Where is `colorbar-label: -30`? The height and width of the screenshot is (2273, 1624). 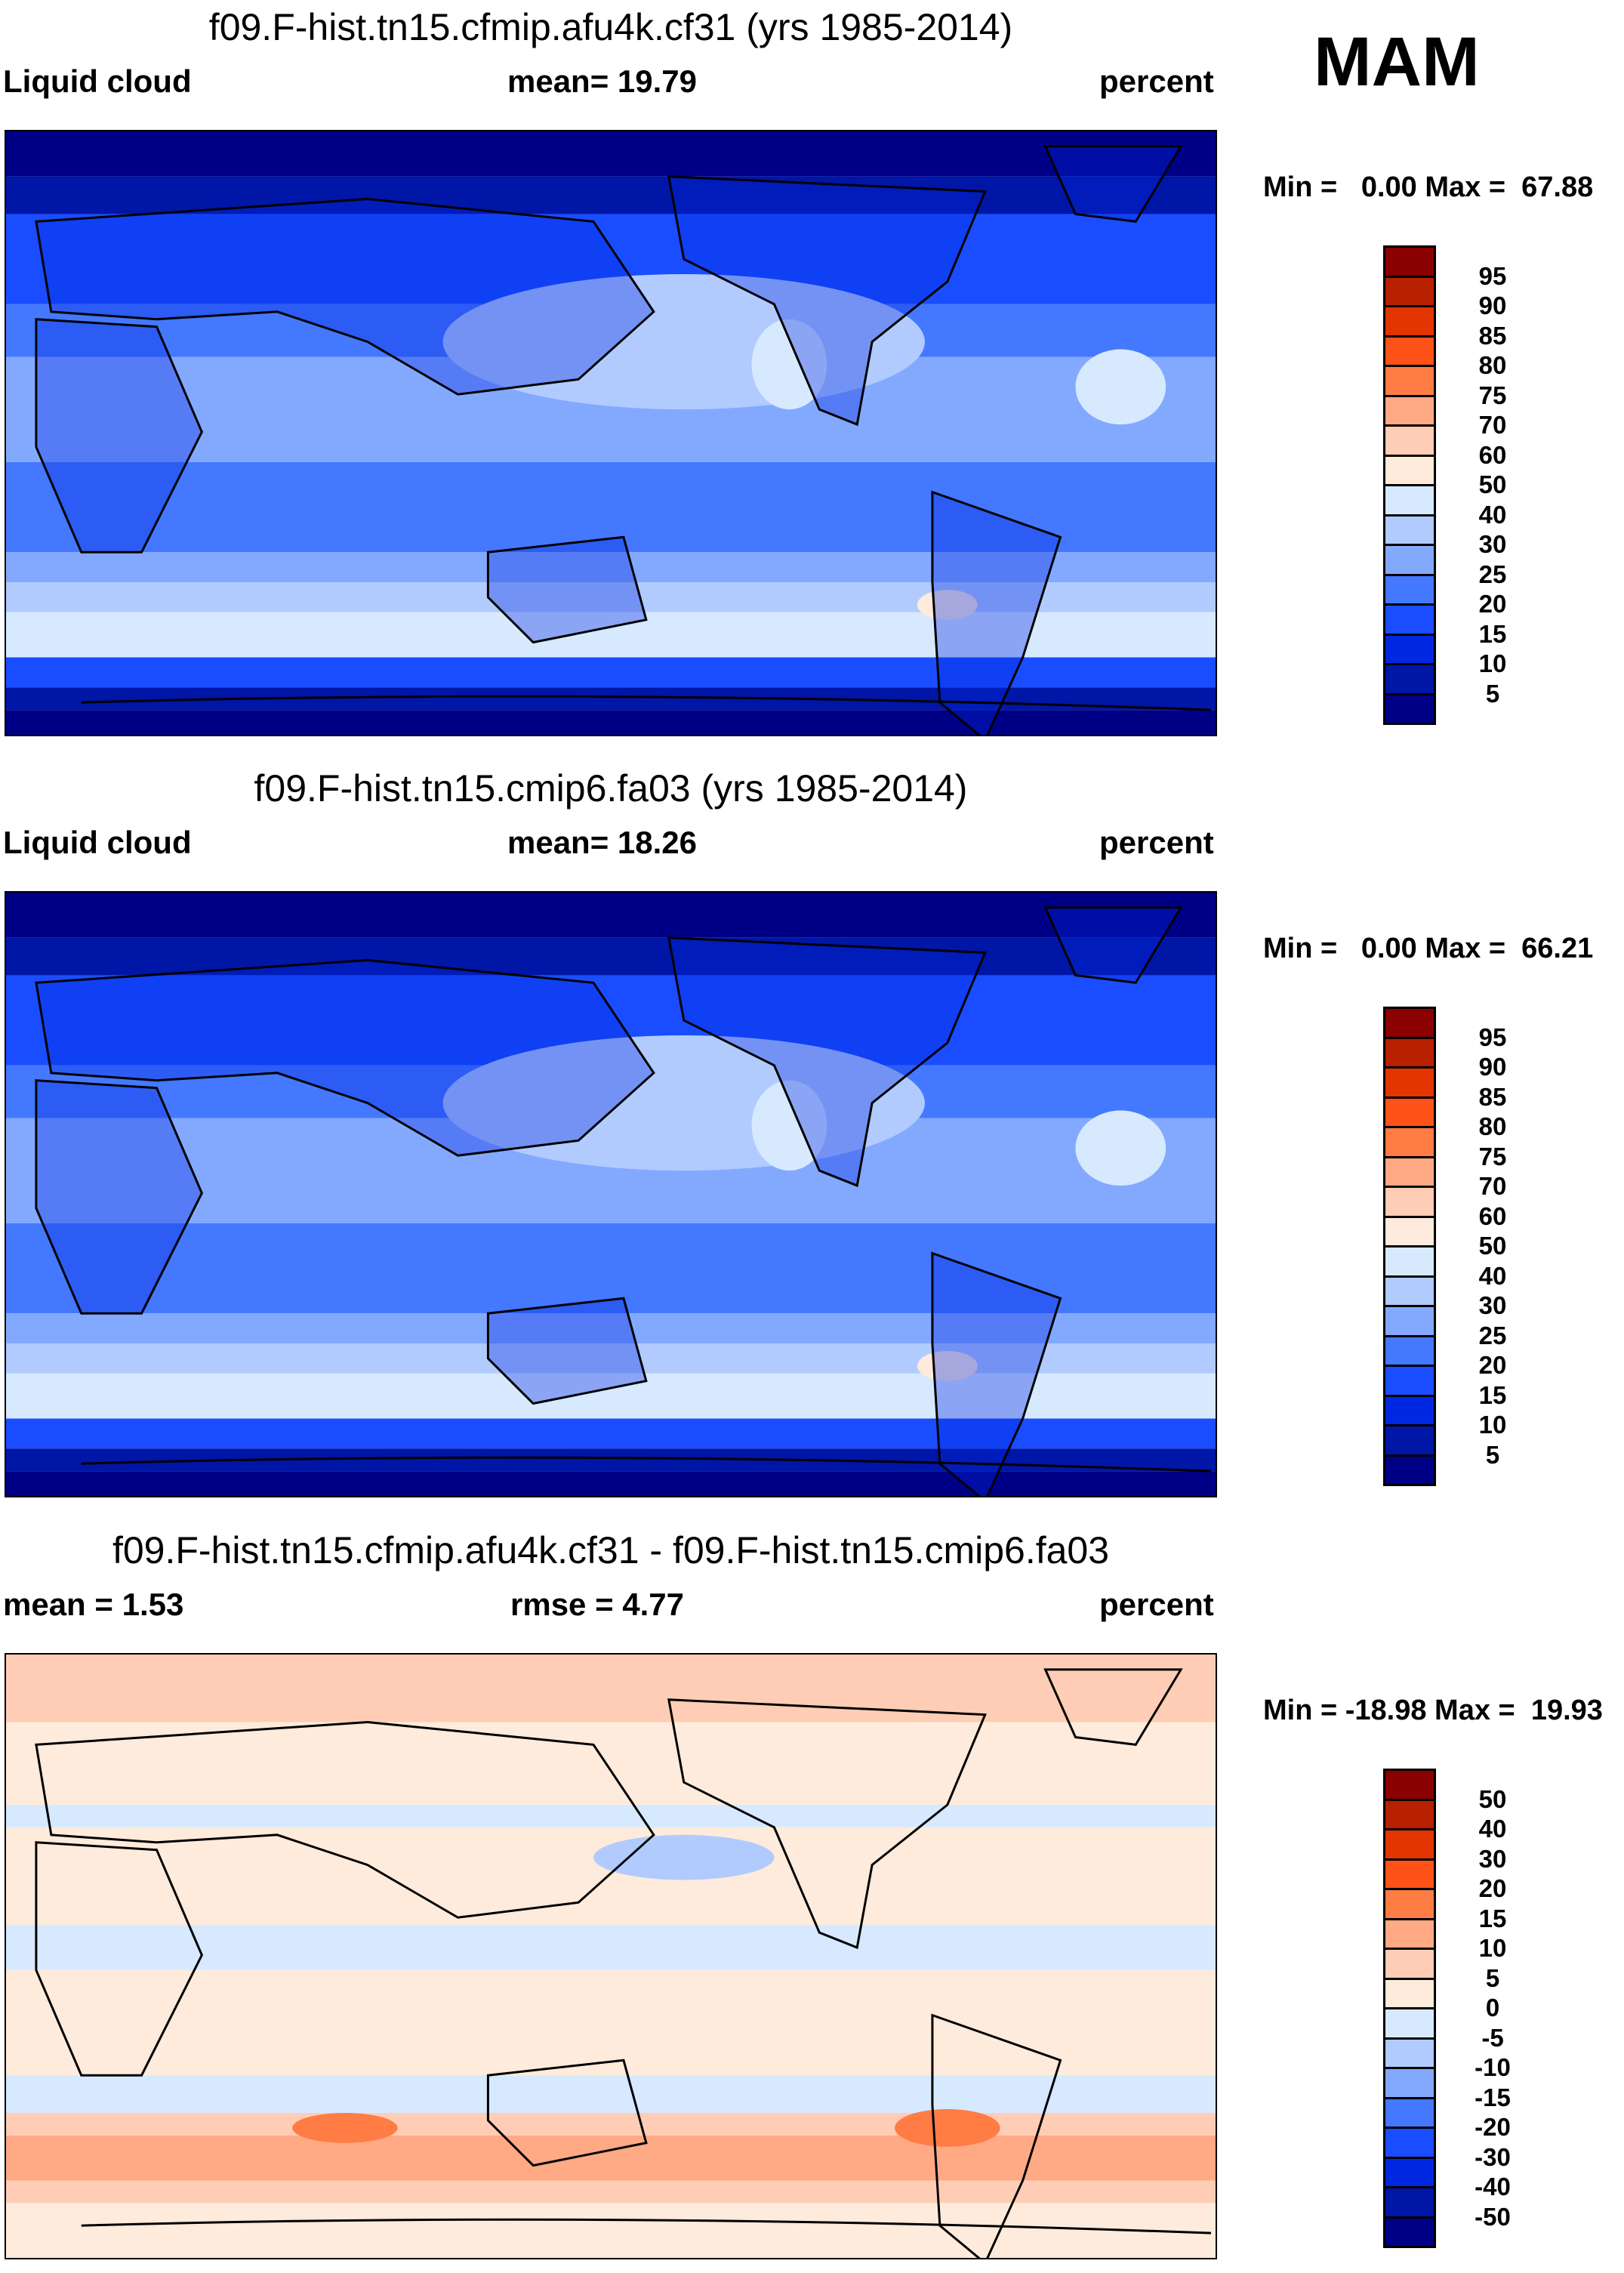 colorbar-label: -30 is located at coordinates (1493, 2156).